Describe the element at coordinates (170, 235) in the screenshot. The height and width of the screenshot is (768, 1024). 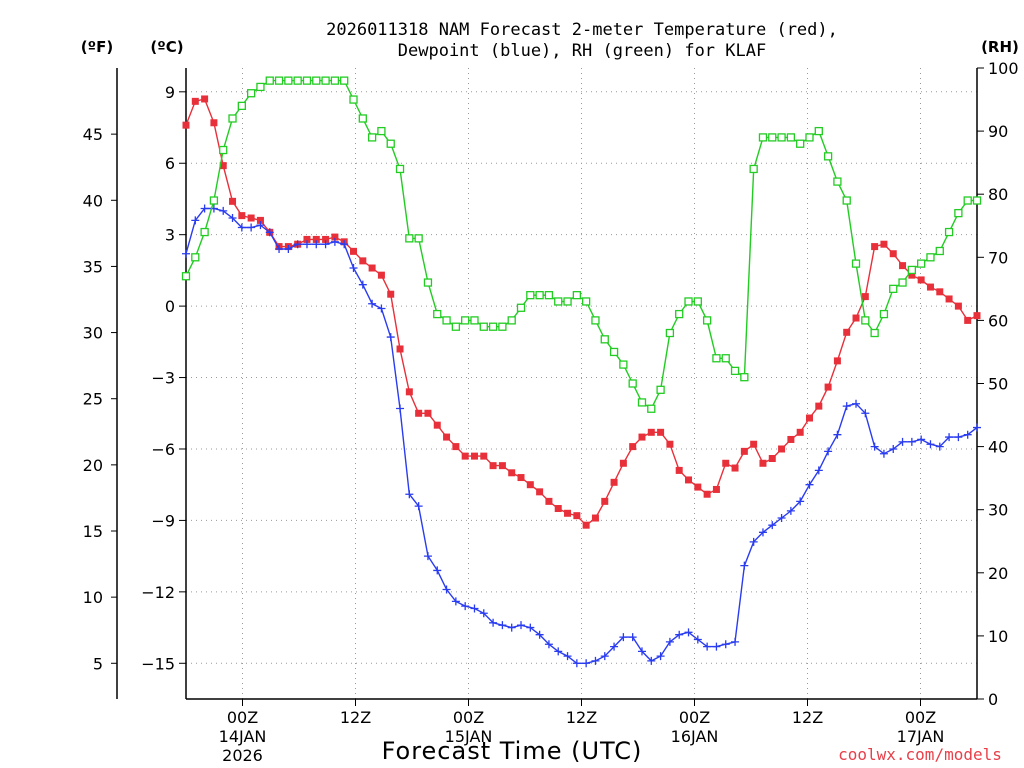
I see `celsius-tick-label: 3` at that location.